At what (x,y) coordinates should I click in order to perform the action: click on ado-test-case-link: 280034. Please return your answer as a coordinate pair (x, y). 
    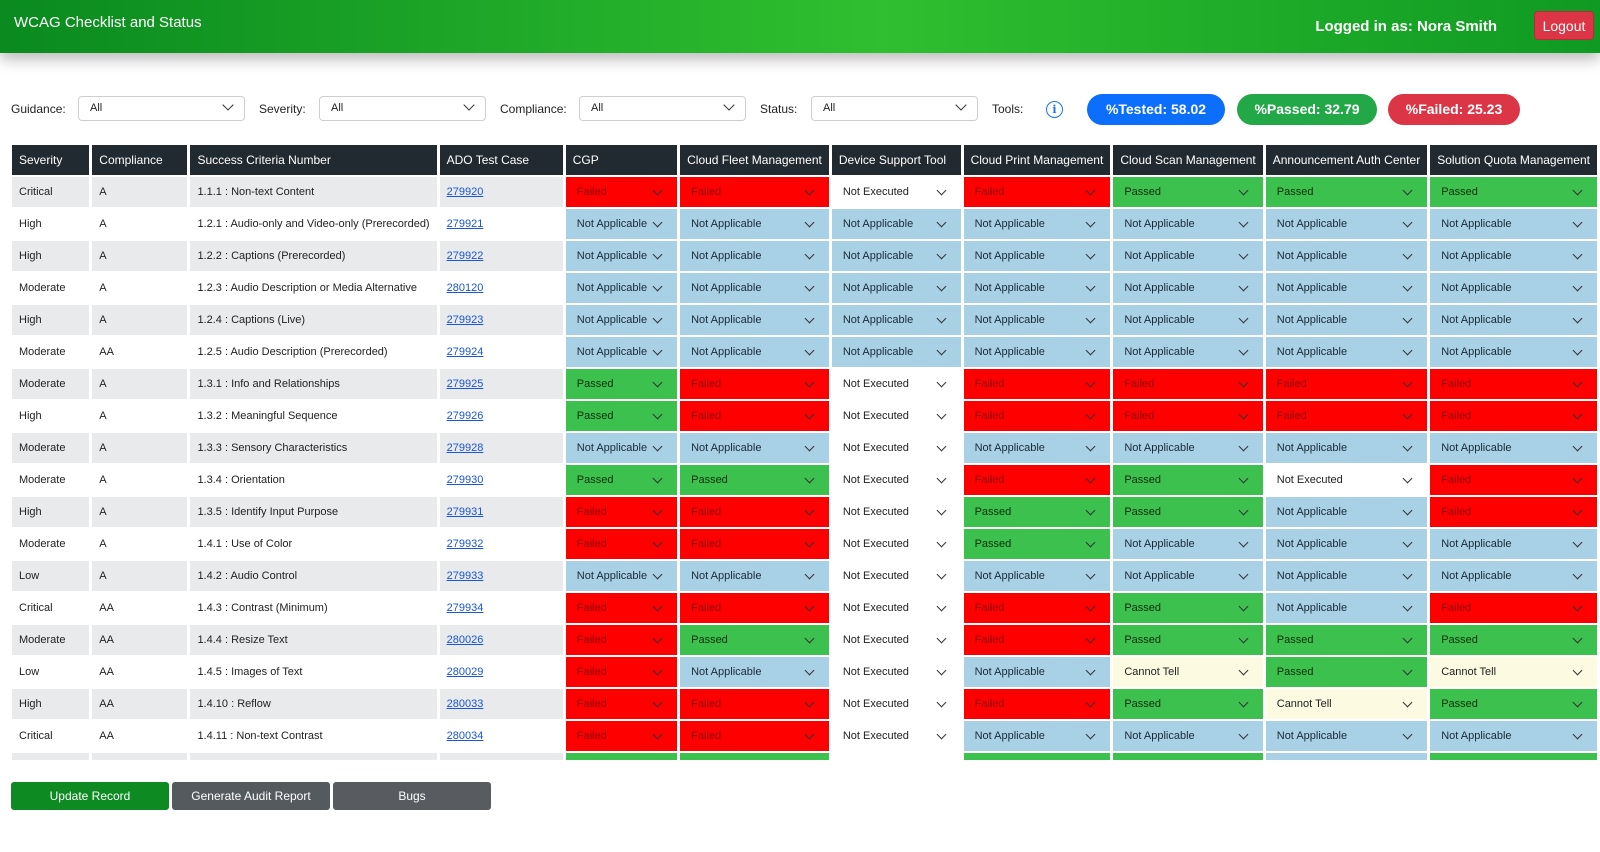
    Looking at the image, I should click on (465, 736).